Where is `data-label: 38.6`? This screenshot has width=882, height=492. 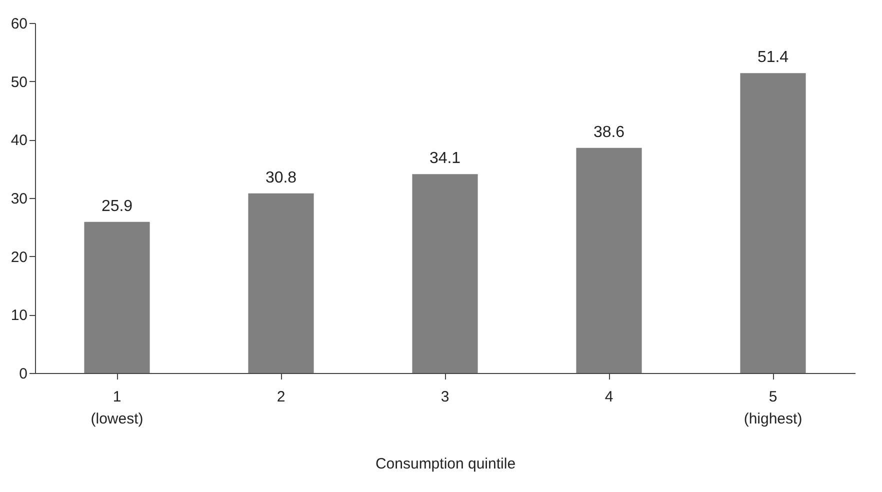 data-label: 38.6 is located at coordinates (609, 132).